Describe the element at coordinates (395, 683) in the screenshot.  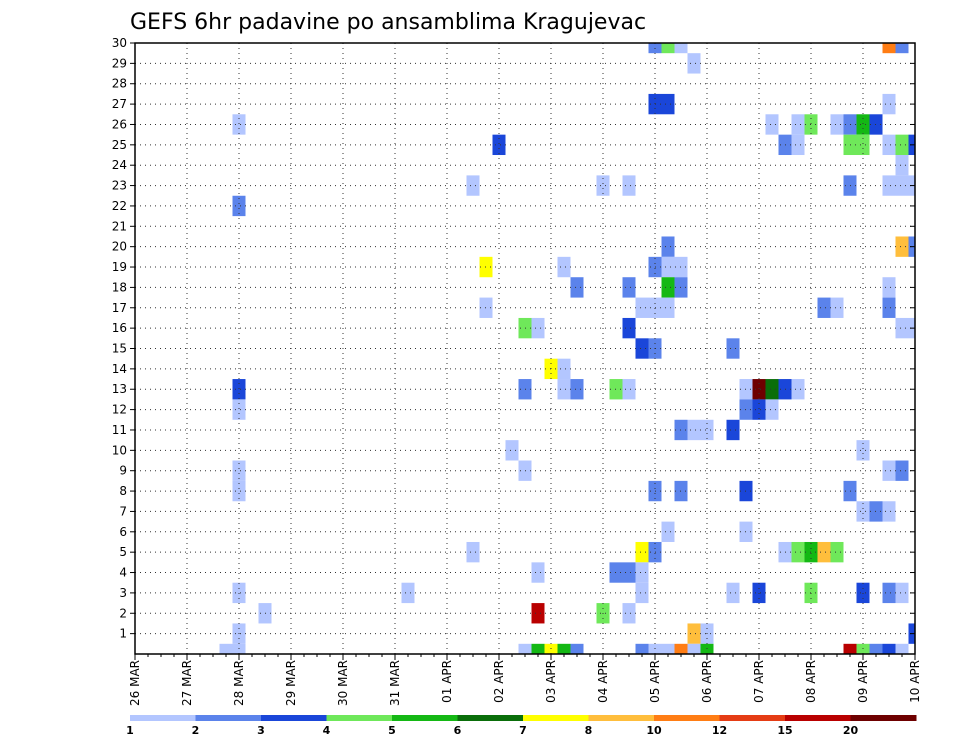
I see `x-tick-label: 31 MAR` at that location.